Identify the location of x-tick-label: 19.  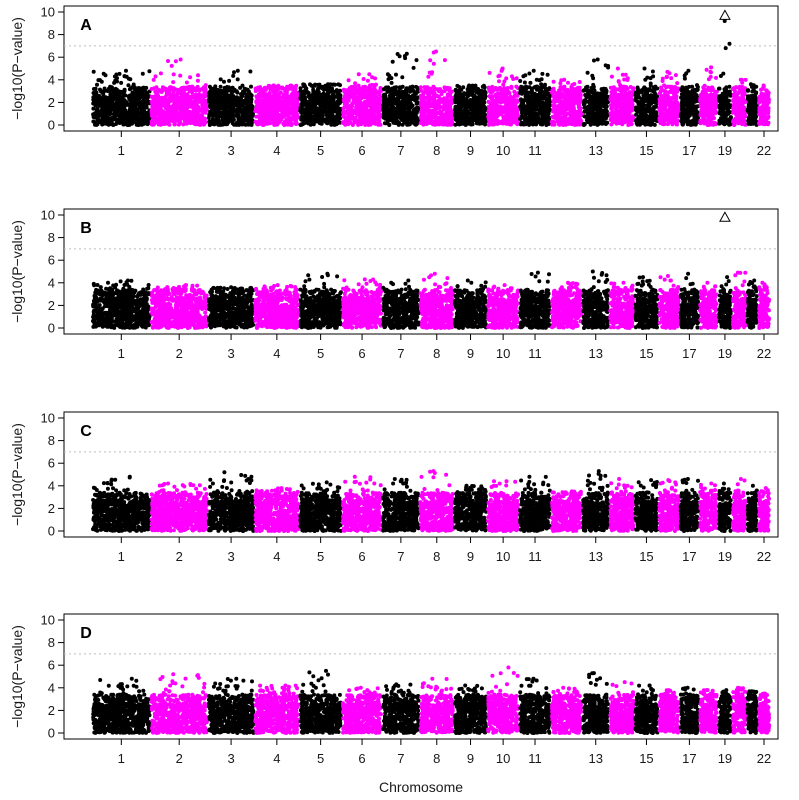
(725, 150).